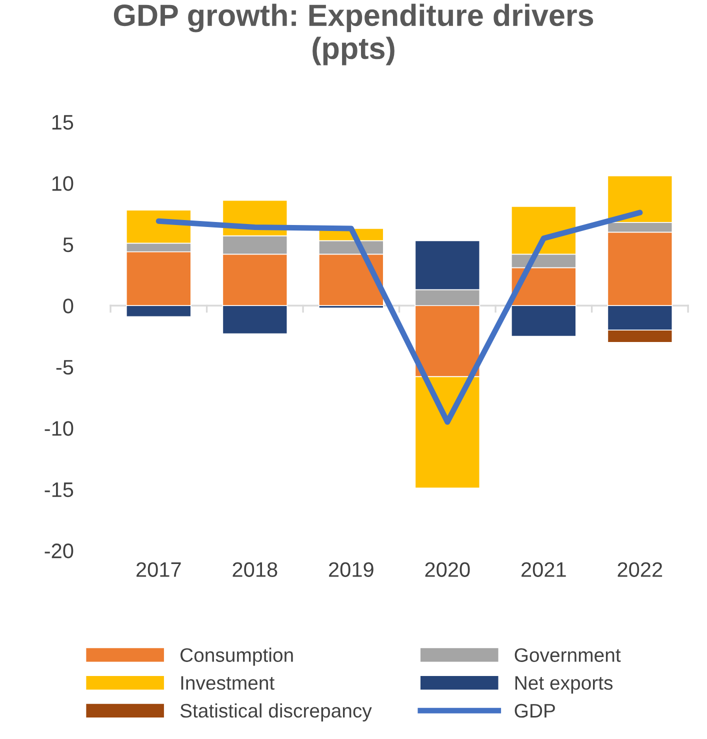  What do you see at coordinates (65, 367) in the screenshot?
I see `y-tick-label: -5` at bounding box center [65, 367].